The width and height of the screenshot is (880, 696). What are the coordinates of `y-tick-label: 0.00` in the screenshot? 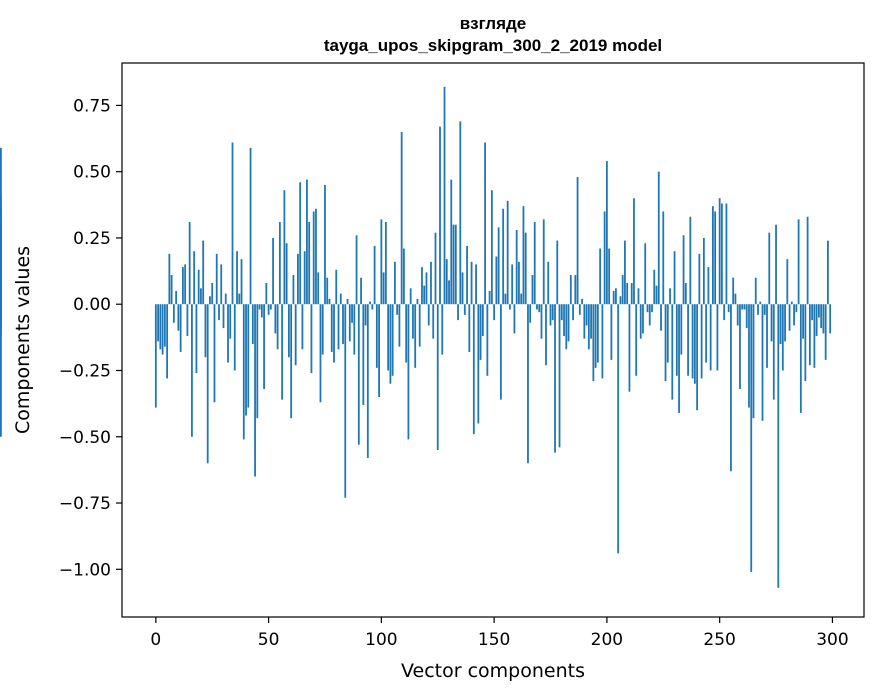 It's located at (92, 305).